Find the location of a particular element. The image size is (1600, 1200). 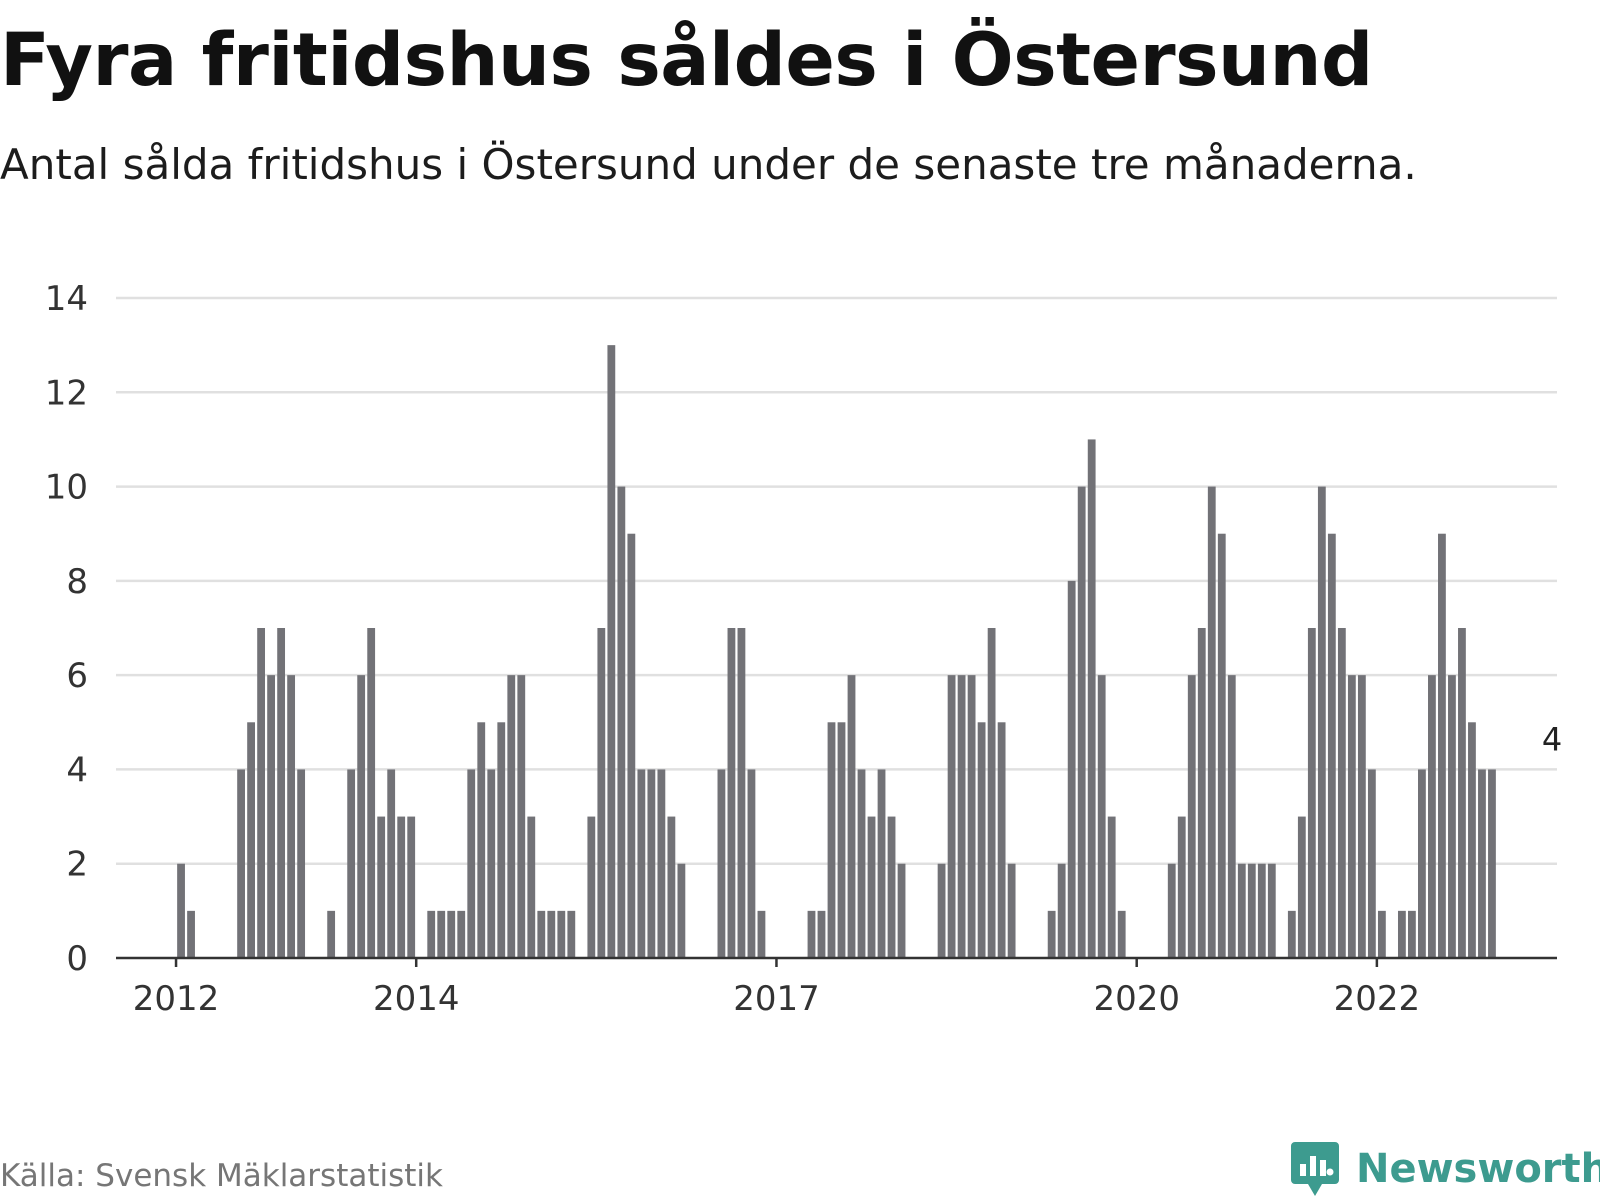

y-tick-label: 0 is located at coordinates (77, 959).